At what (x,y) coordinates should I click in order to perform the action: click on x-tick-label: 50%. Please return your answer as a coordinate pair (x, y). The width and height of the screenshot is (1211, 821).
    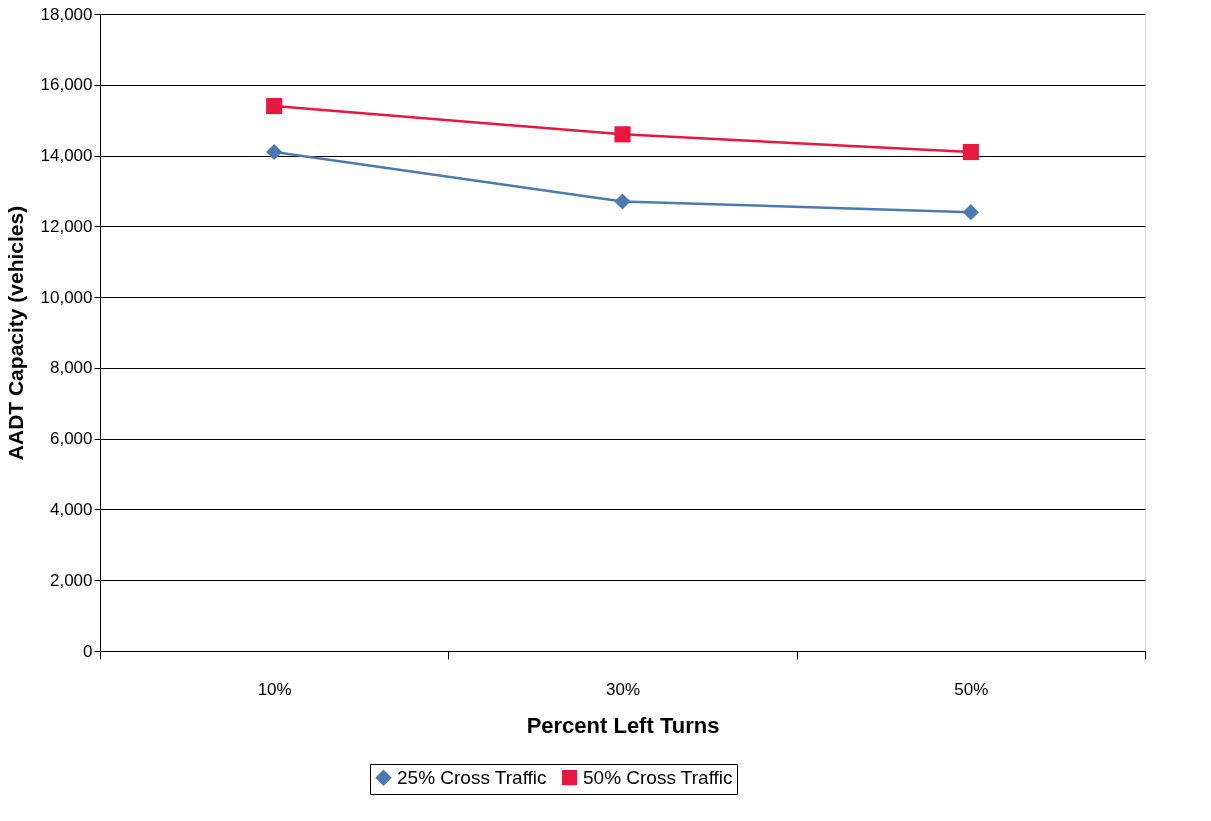
    Looking at the image, I should click on (971, 689).